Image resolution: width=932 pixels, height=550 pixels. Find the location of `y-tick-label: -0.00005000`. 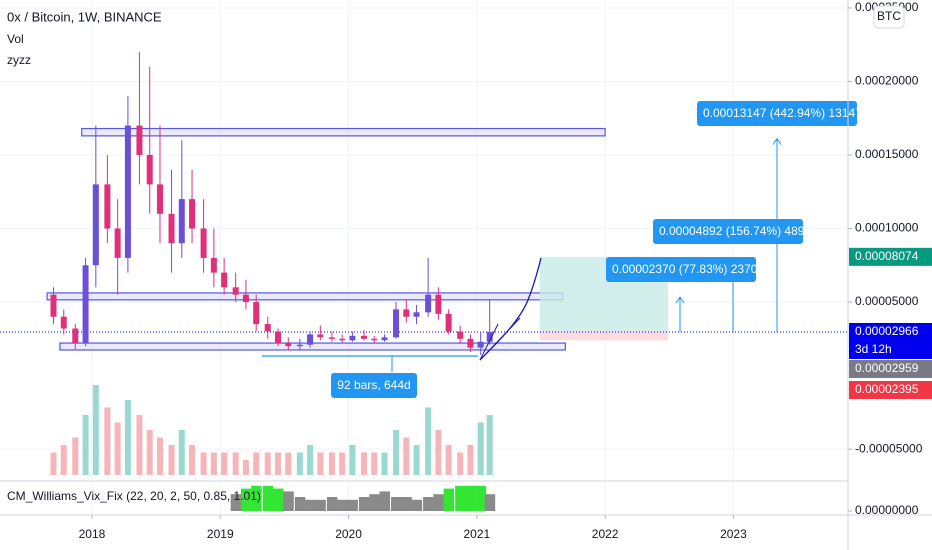

y-tick-label: -0.00005000 is located at coordinates (889, 448).